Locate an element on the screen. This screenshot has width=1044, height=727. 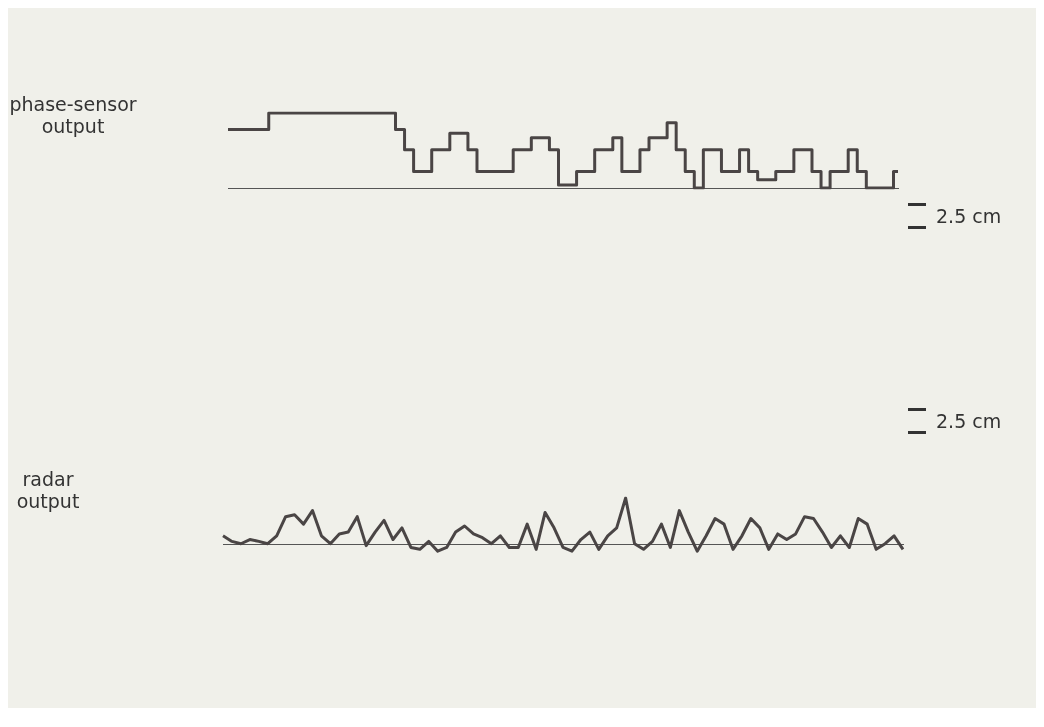
y-axis-title: phase-sensor output is located at coordinates (73, 115).